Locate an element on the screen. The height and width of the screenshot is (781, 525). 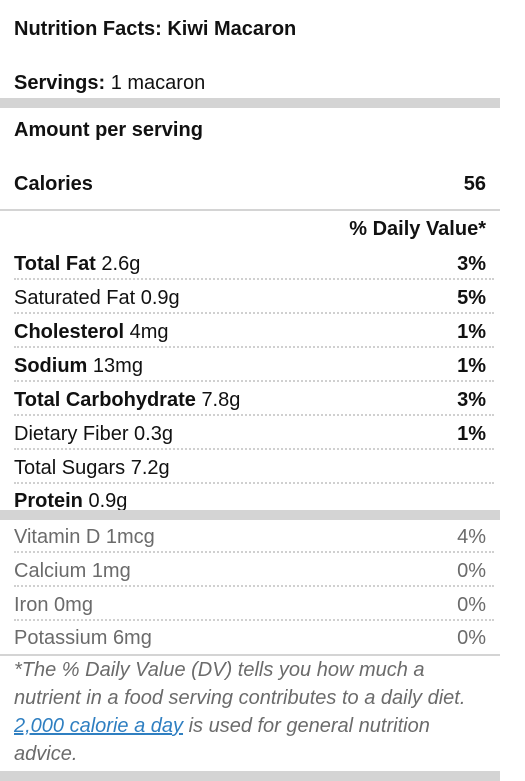
nutrient-name: Total Fat is located at coordinates (55, 264).